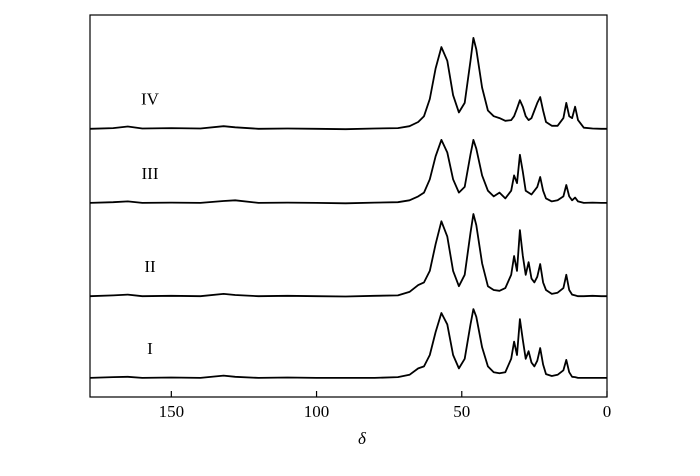 This screenshot has width=700, height=476. Describe the element at coordinates (150, 99) in the screenshot. I see `series-label: IV` at that location.